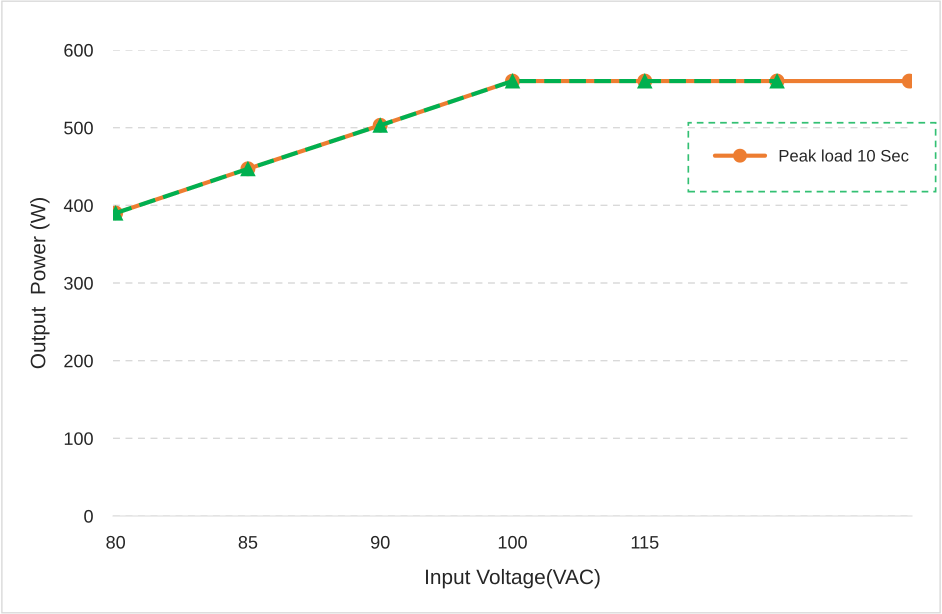 The image size is (942, 614). Describe the element at coordinates (78, 439) in the screenshot. I see `y-tick-label: 100` at that location.